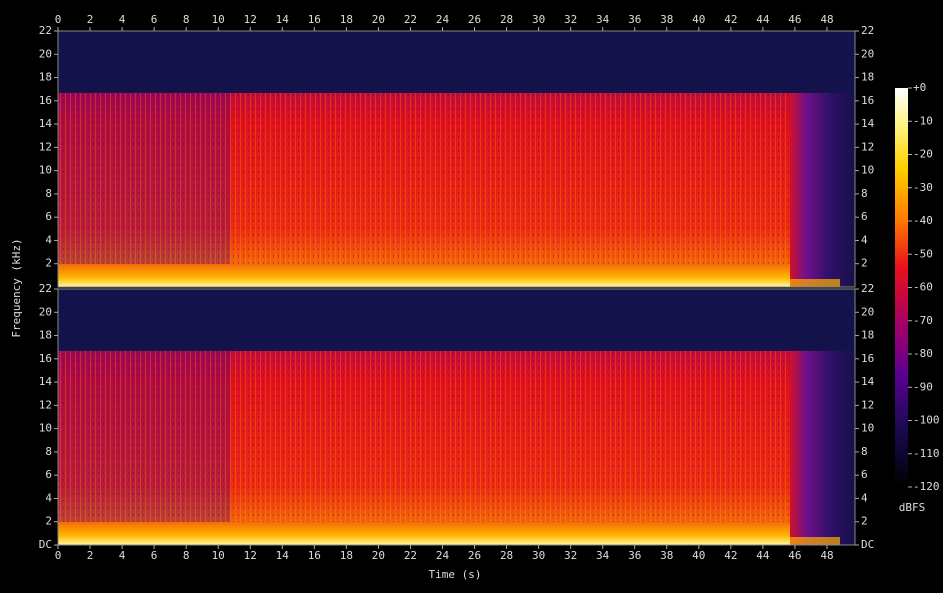  Describe the element at coordinates (822, 447) in the screenshot. I see `spectrogram-fade-out` at that location.